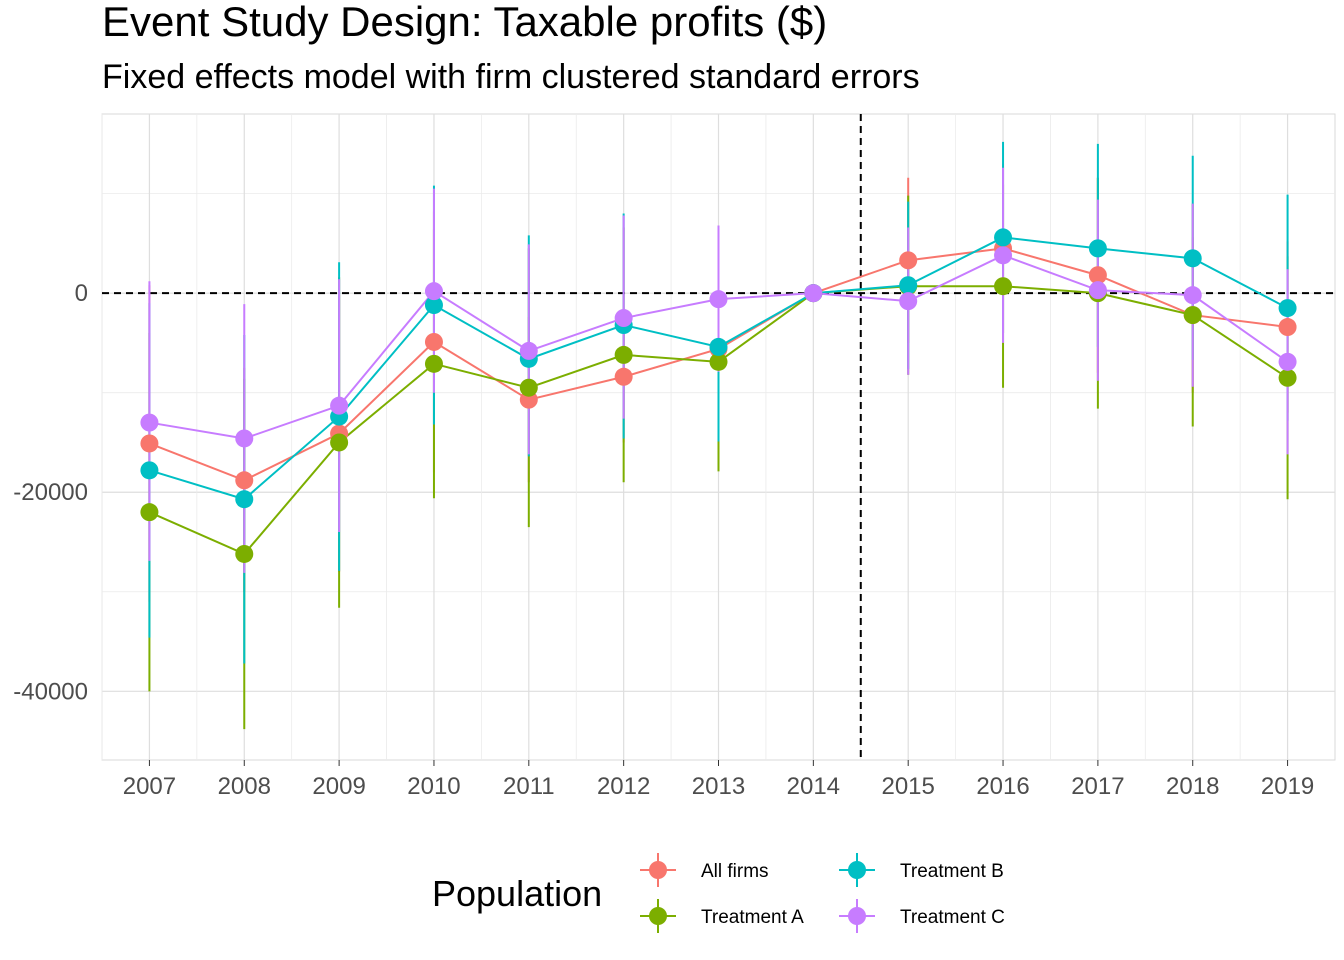 The height and width of the screenshot is (960, 1344). Describe the element at coordinates (465, 22) in the screenshot. I see `chart-title: Event Study Design: Taxable profits ($)` at that location.